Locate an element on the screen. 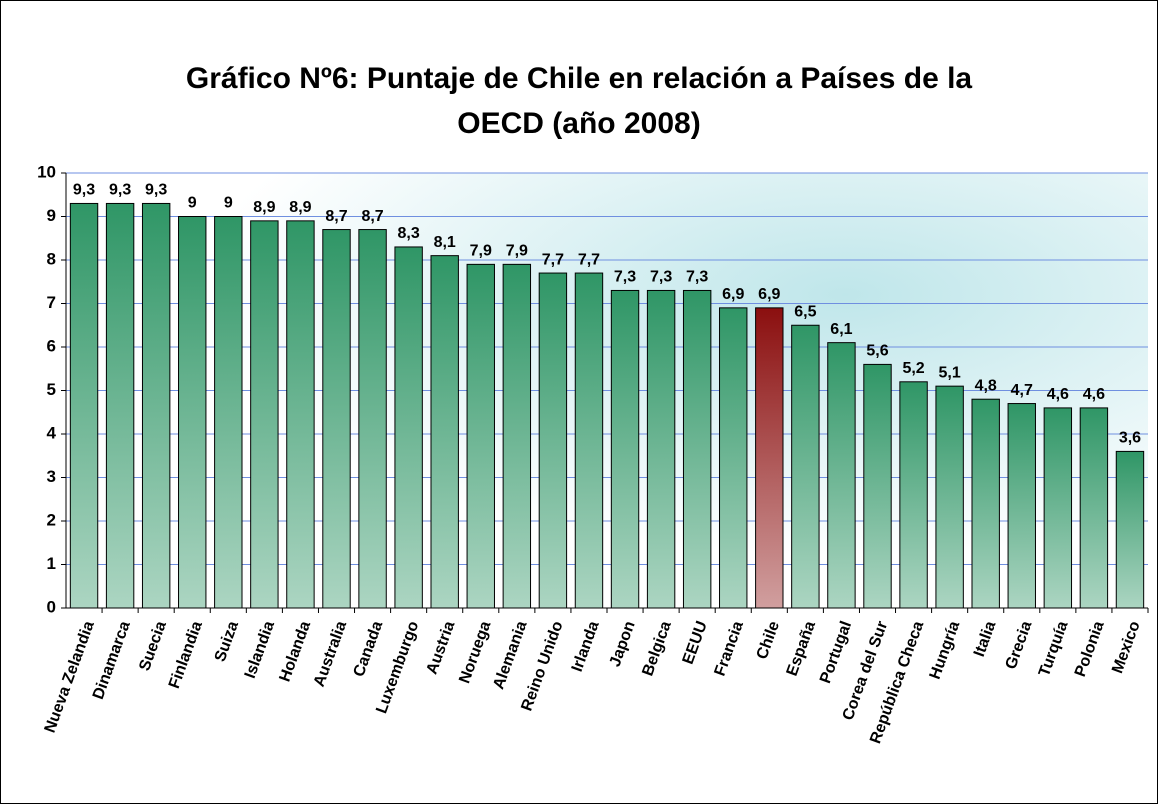  value-label: 5,1 is located at coordinates (950, 372).